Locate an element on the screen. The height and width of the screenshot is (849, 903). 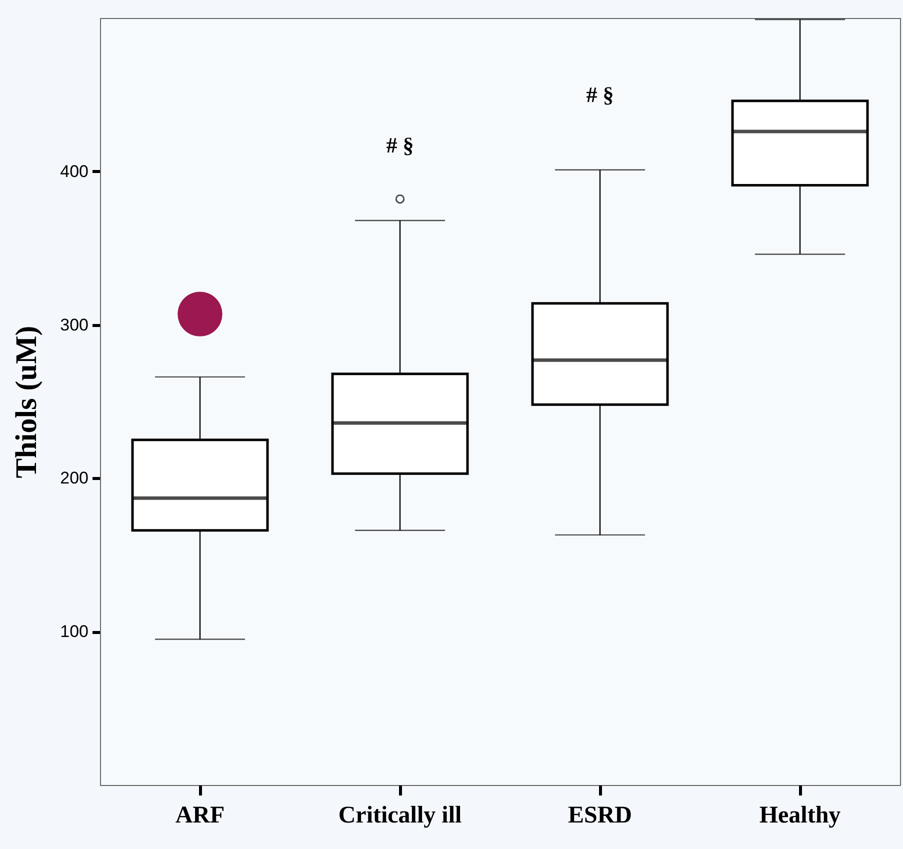
x-tick-label: Healthy is located at coordinates (800, 815).